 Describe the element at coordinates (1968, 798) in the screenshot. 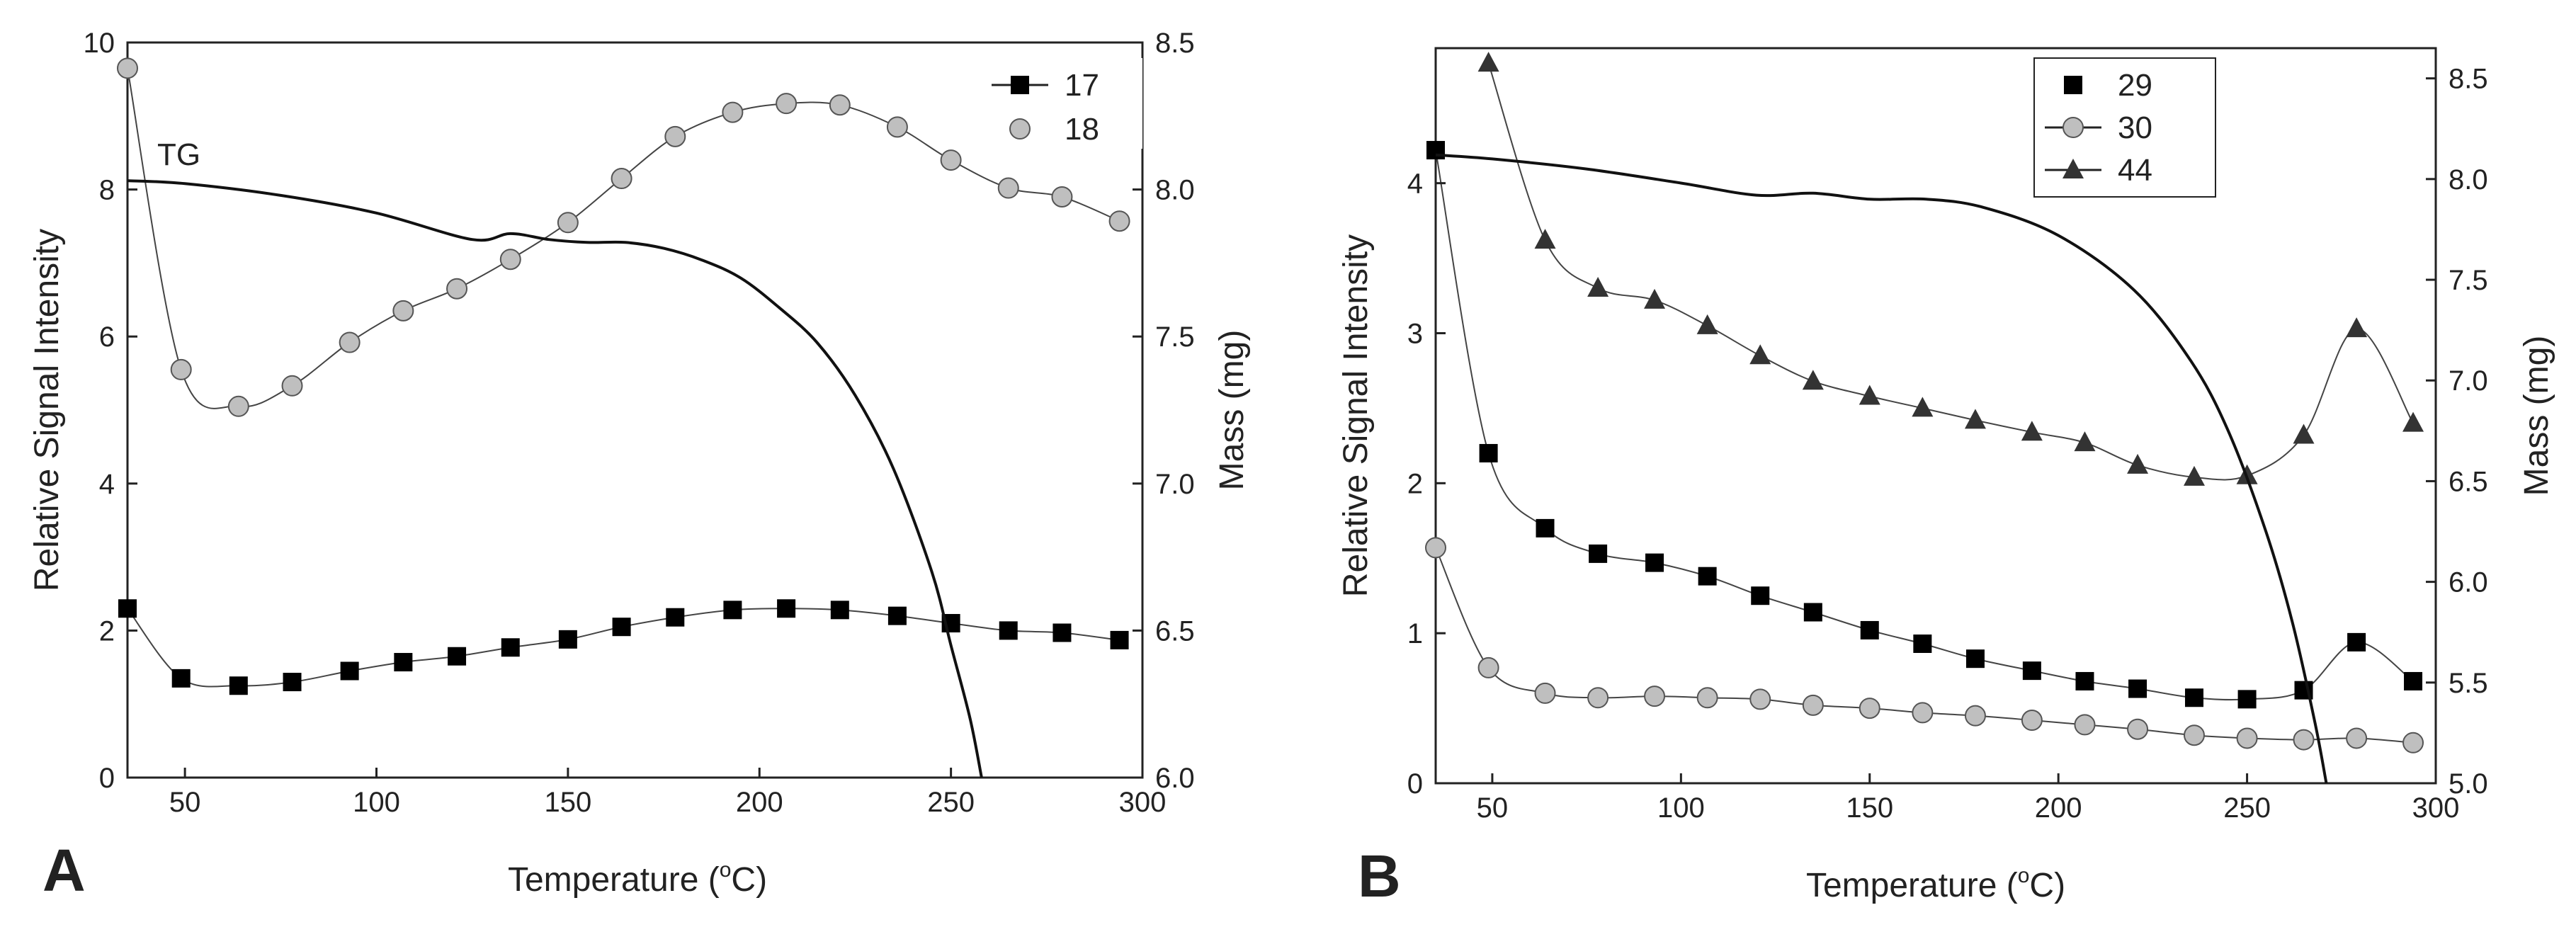

I see `x-ticks-b: 50 100 150 200 250 300` at that location.